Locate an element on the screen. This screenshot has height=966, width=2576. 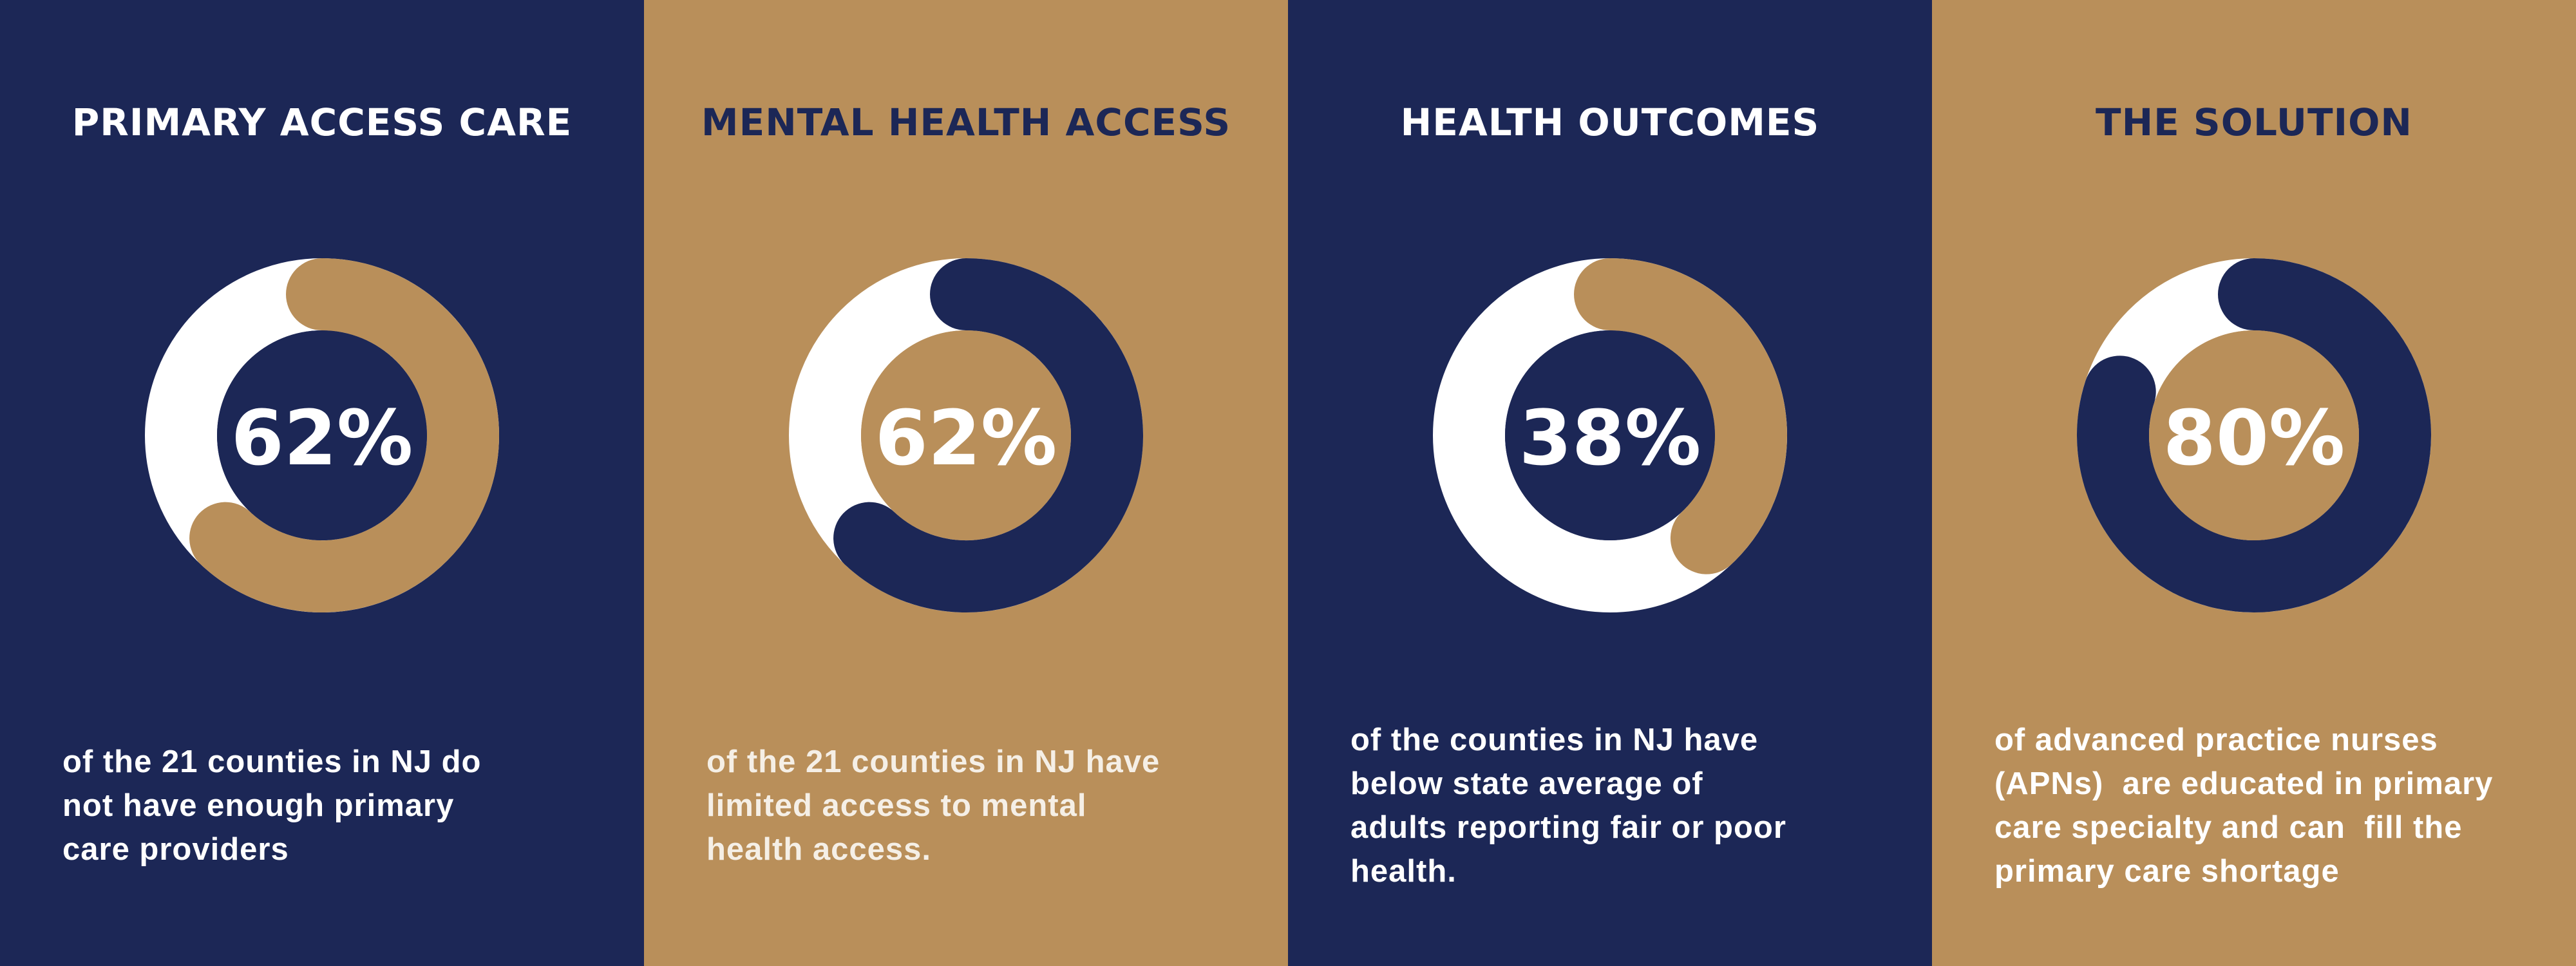
description-line: health access. is located at coordinates (818, 849).